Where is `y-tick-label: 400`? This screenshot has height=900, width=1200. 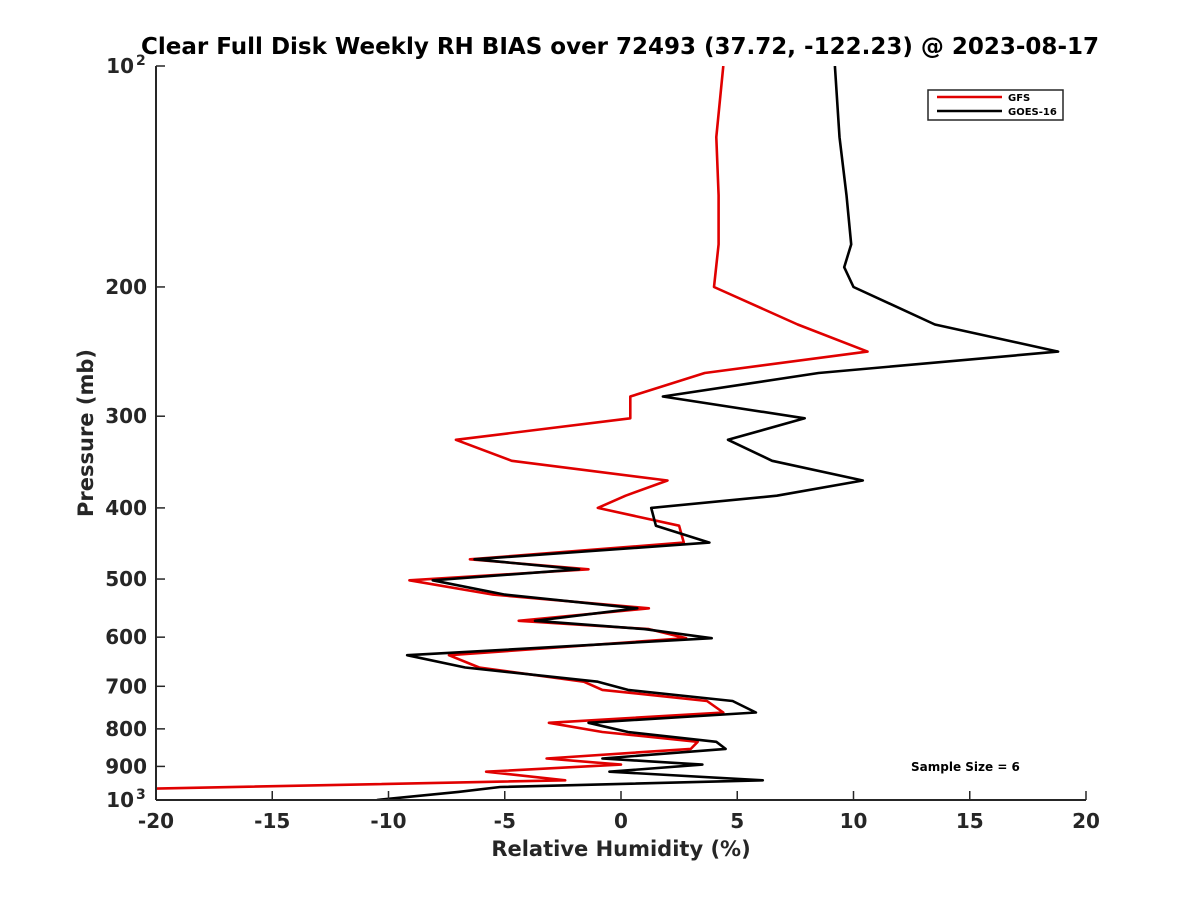 y-tick-label: 400 is located at coordinates (126, 508).